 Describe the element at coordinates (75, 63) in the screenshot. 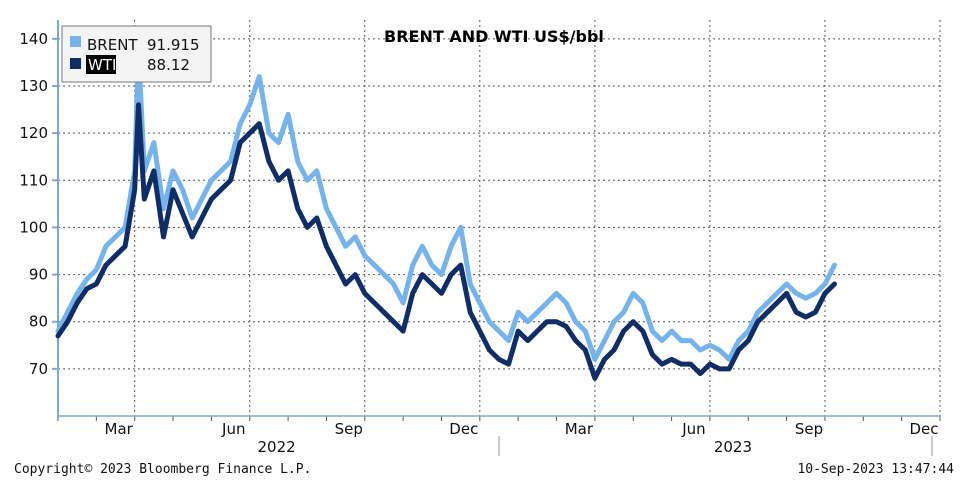

I see `legend-swatch-wti` at that location.